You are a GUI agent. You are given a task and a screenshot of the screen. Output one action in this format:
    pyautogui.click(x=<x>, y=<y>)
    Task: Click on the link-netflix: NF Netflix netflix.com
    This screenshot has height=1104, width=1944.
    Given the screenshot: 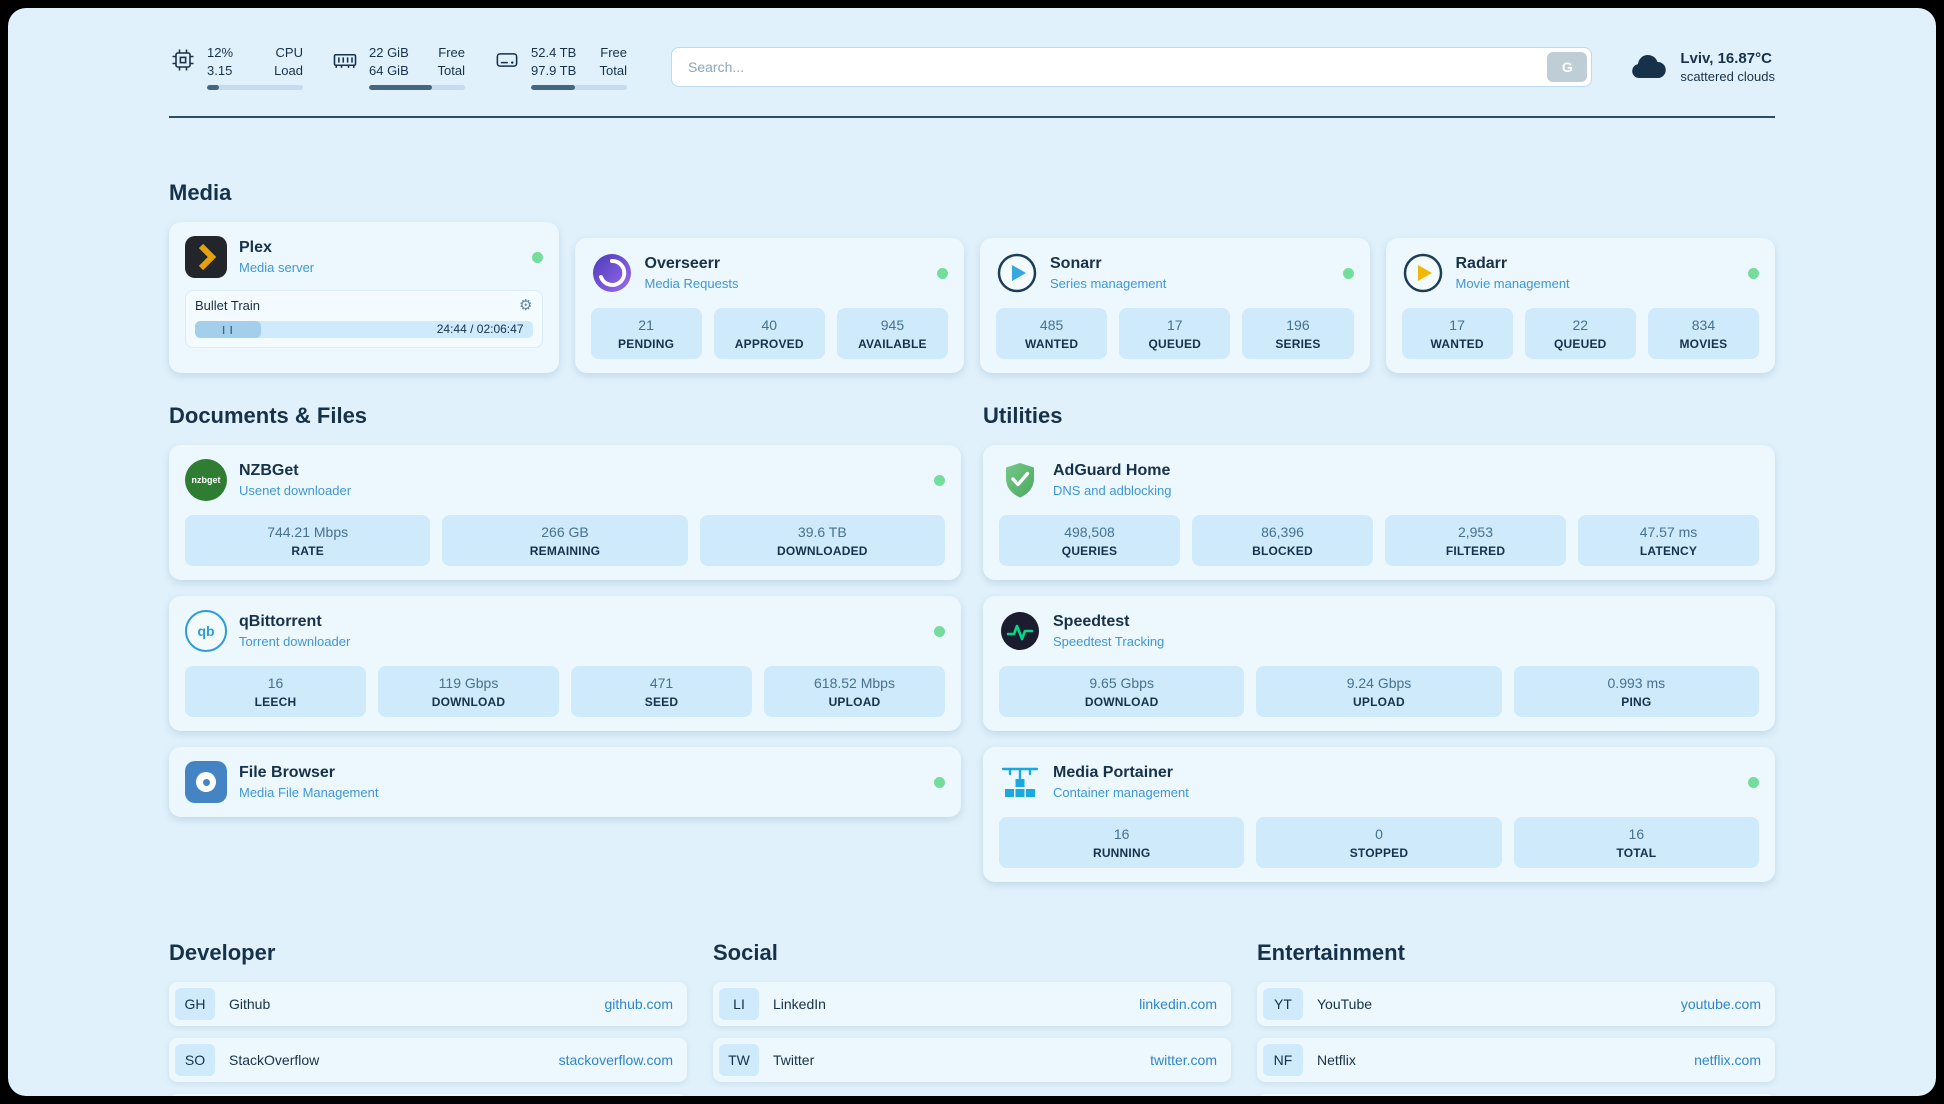 What is the action you would take?
    pyautogui.click(x=1516, y=1060)
    